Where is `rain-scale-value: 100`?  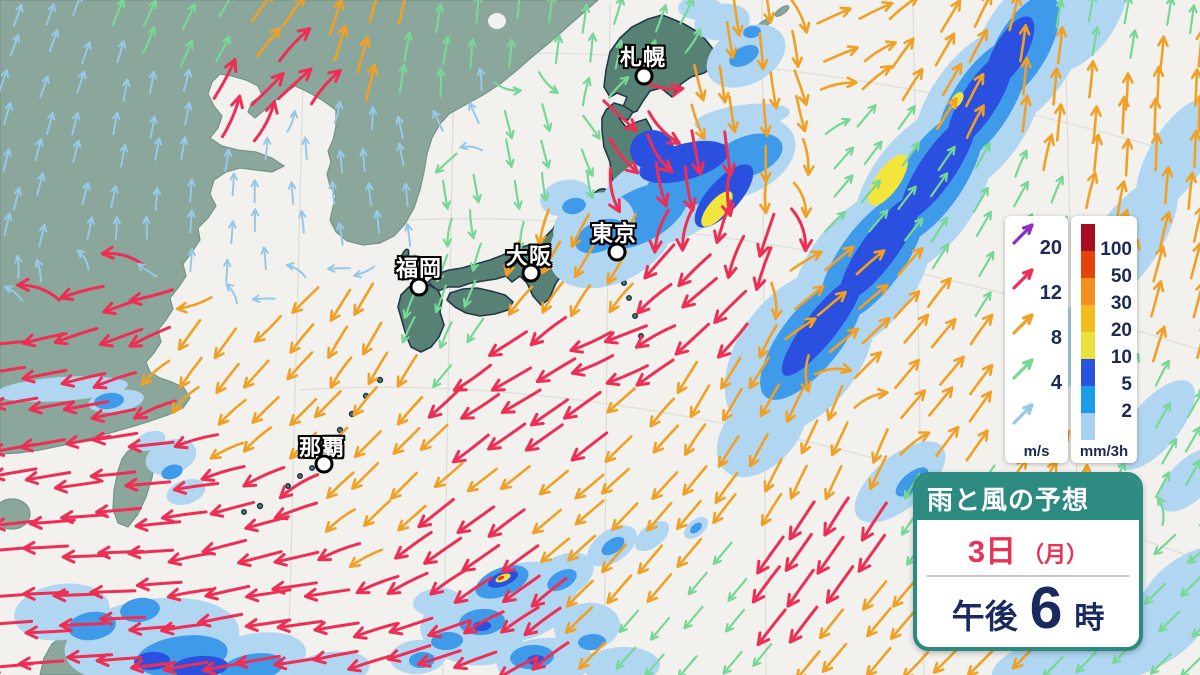 rain-scale-value: 100 is located at coordinates (1116, 249).